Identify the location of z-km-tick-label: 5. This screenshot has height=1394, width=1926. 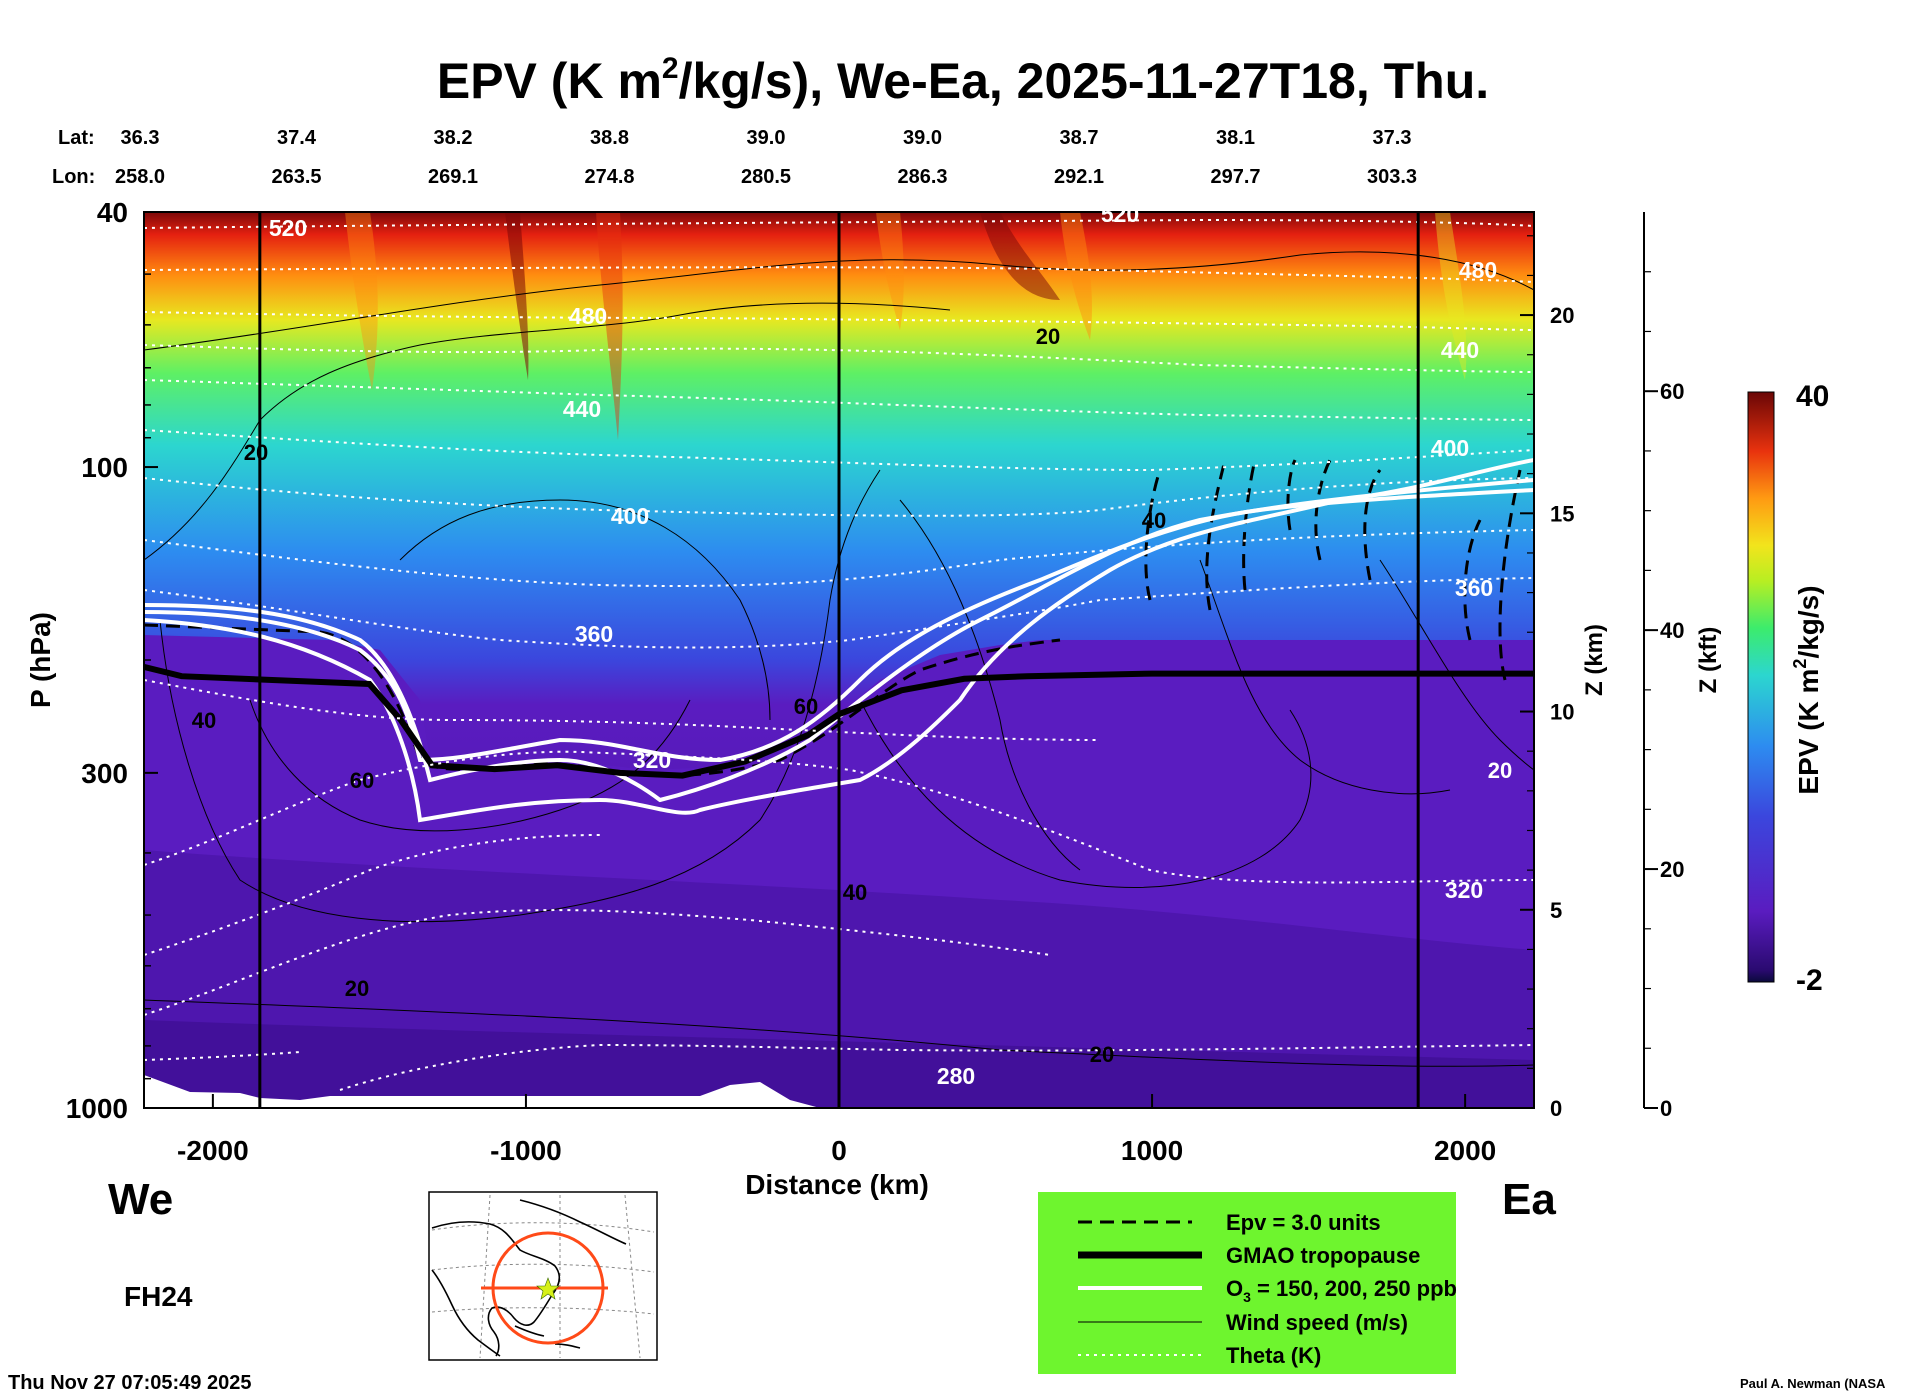
(1556, 910).